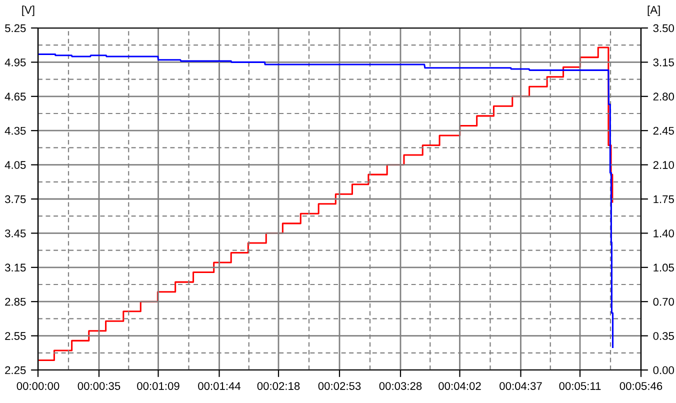 The image size is (676, 403). Describe the element at coordinates (663, 302) in the screenshot. I see `y2-tick-label: 0.70` at that location.